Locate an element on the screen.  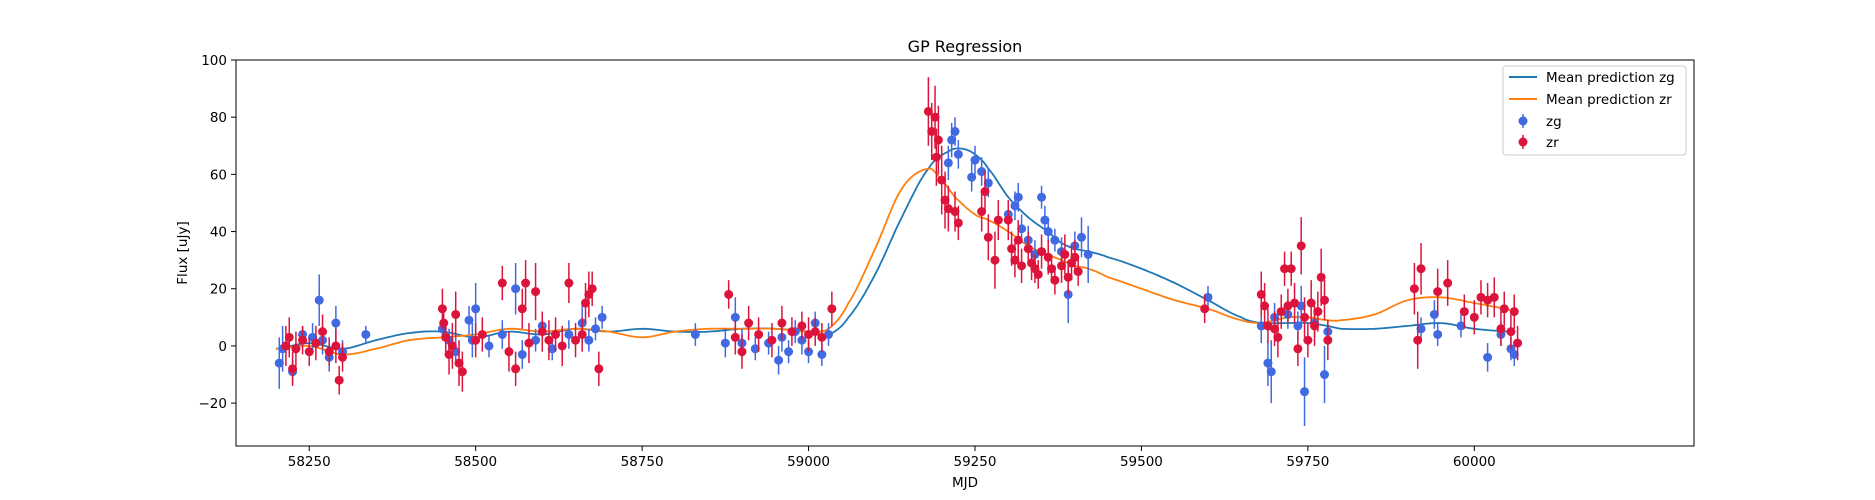
legend-box is located at coordinates (1594, 110).